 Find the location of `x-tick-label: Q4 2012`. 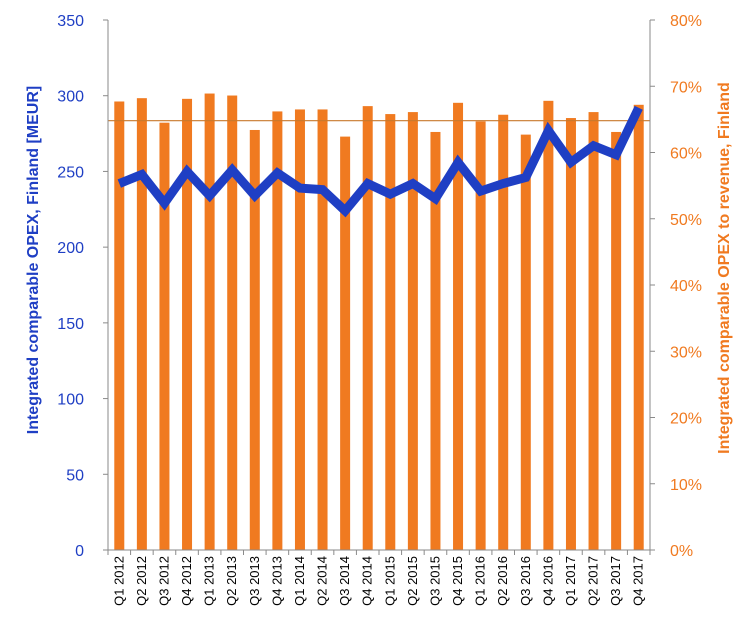

x-tick-label: Q4 2012 is located at coordinates (186, 581).